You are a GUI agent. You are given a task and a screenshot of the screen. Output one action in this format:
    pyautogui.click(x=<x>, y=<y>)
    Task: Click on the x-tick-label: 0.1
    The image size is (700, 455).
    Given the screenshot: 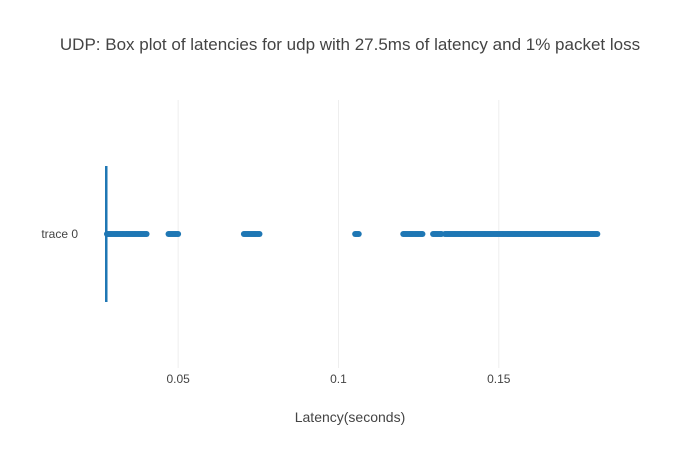 What is the action you would take?
    pyautogui.click(x=338, y=379)
    